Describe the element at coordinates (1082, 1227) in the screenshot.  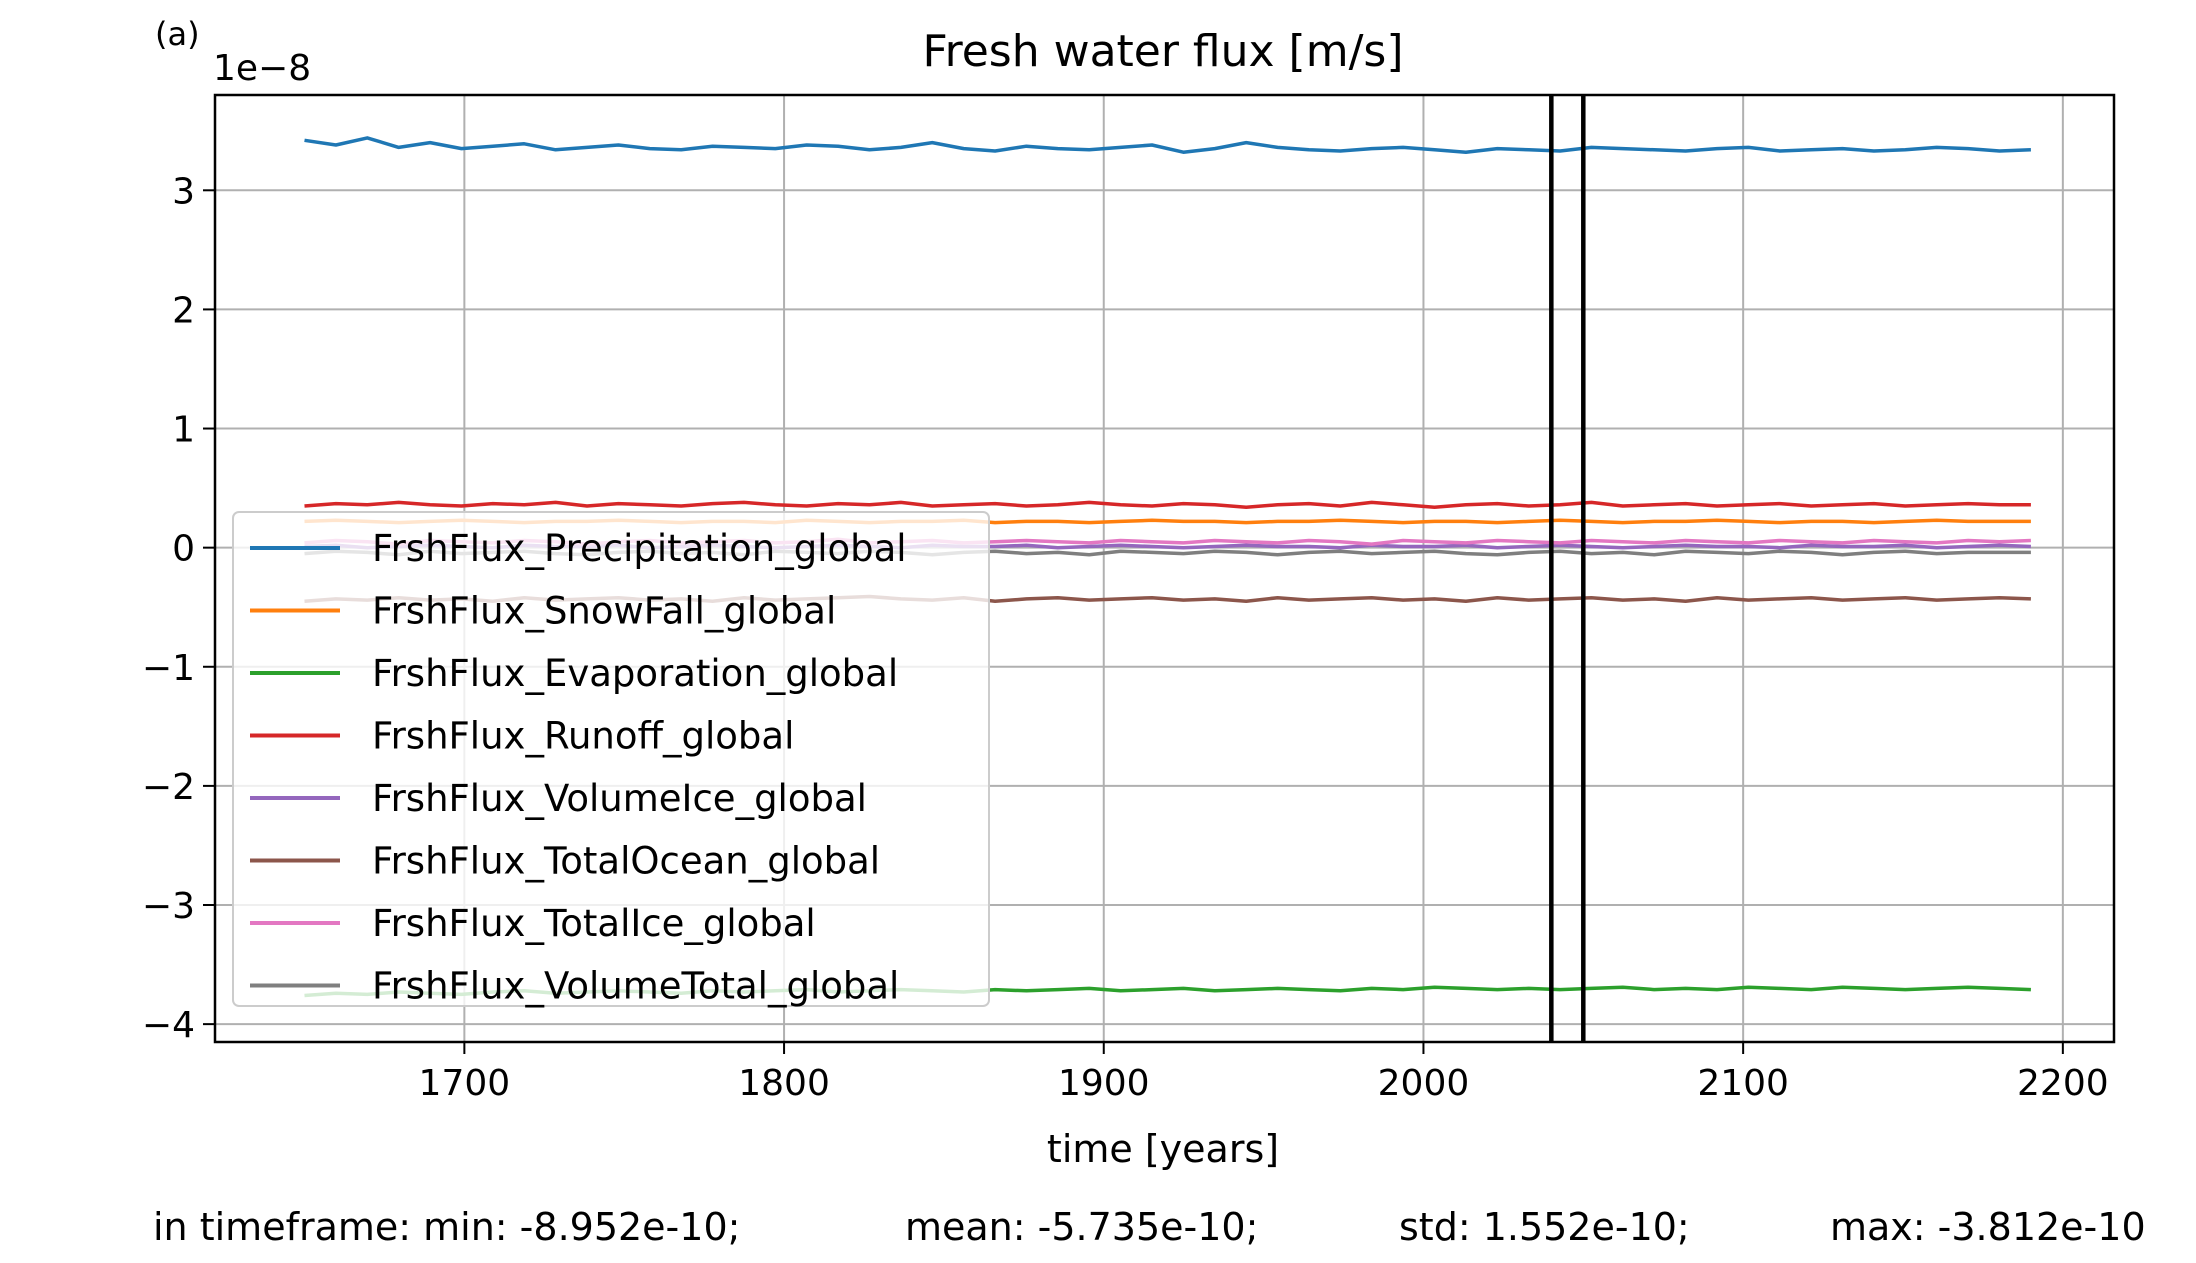
I see `footer-mean: mean: -5.735e-10;` at that location.